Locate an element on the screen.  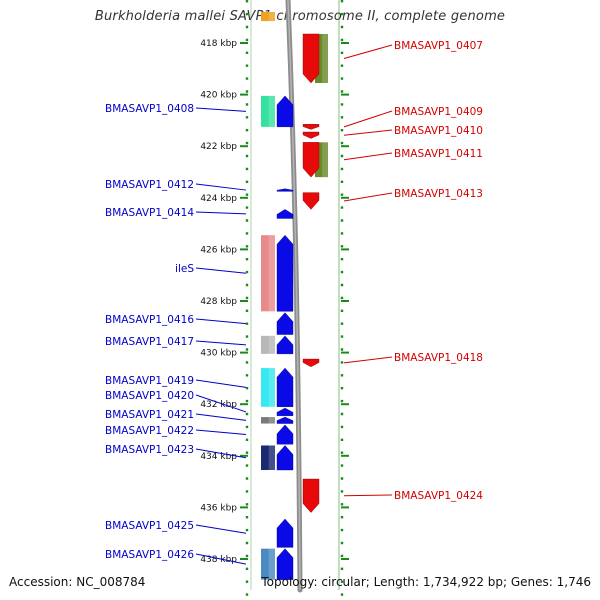
plus-strand-track is located at coordinates (285, 337).